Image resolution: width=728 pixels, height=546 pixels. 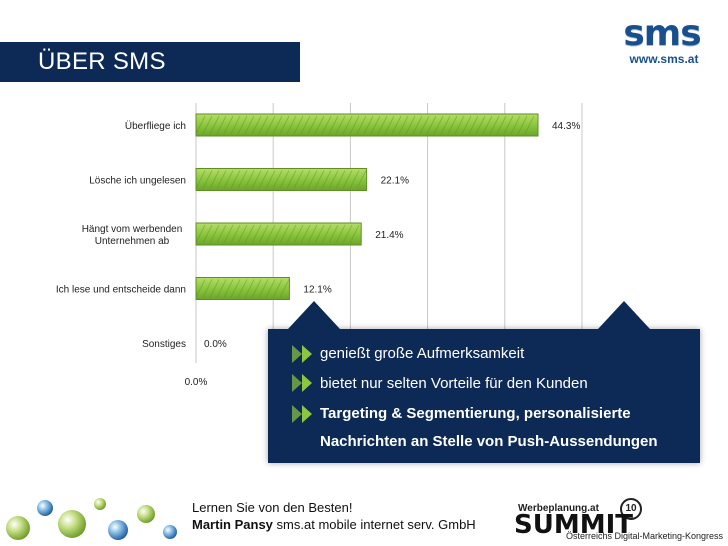 What do you see at coordinates (631, 509) in the screenshot?
I see `summit-badge: 10` at bounding box center [631, 509].